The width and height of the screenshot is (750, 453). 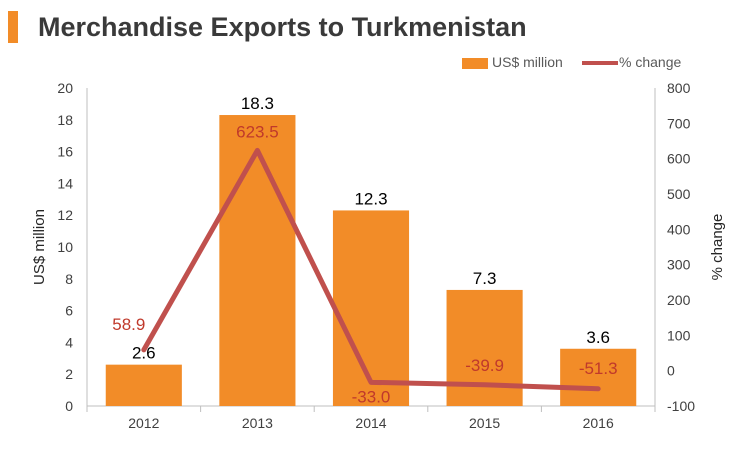 I want to click on y-tick-label: 10, so click(x=65, y=247).